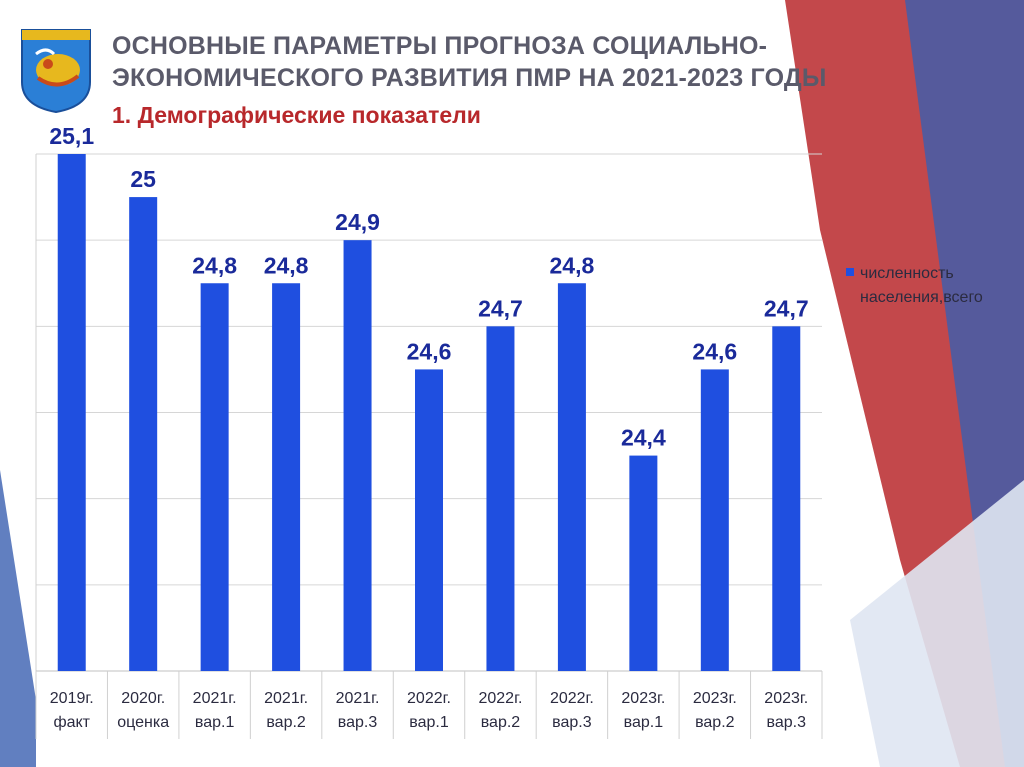 The image size is (1024, 767). I want to click on chart-legend: численность населения,всего, so click(931, 286).